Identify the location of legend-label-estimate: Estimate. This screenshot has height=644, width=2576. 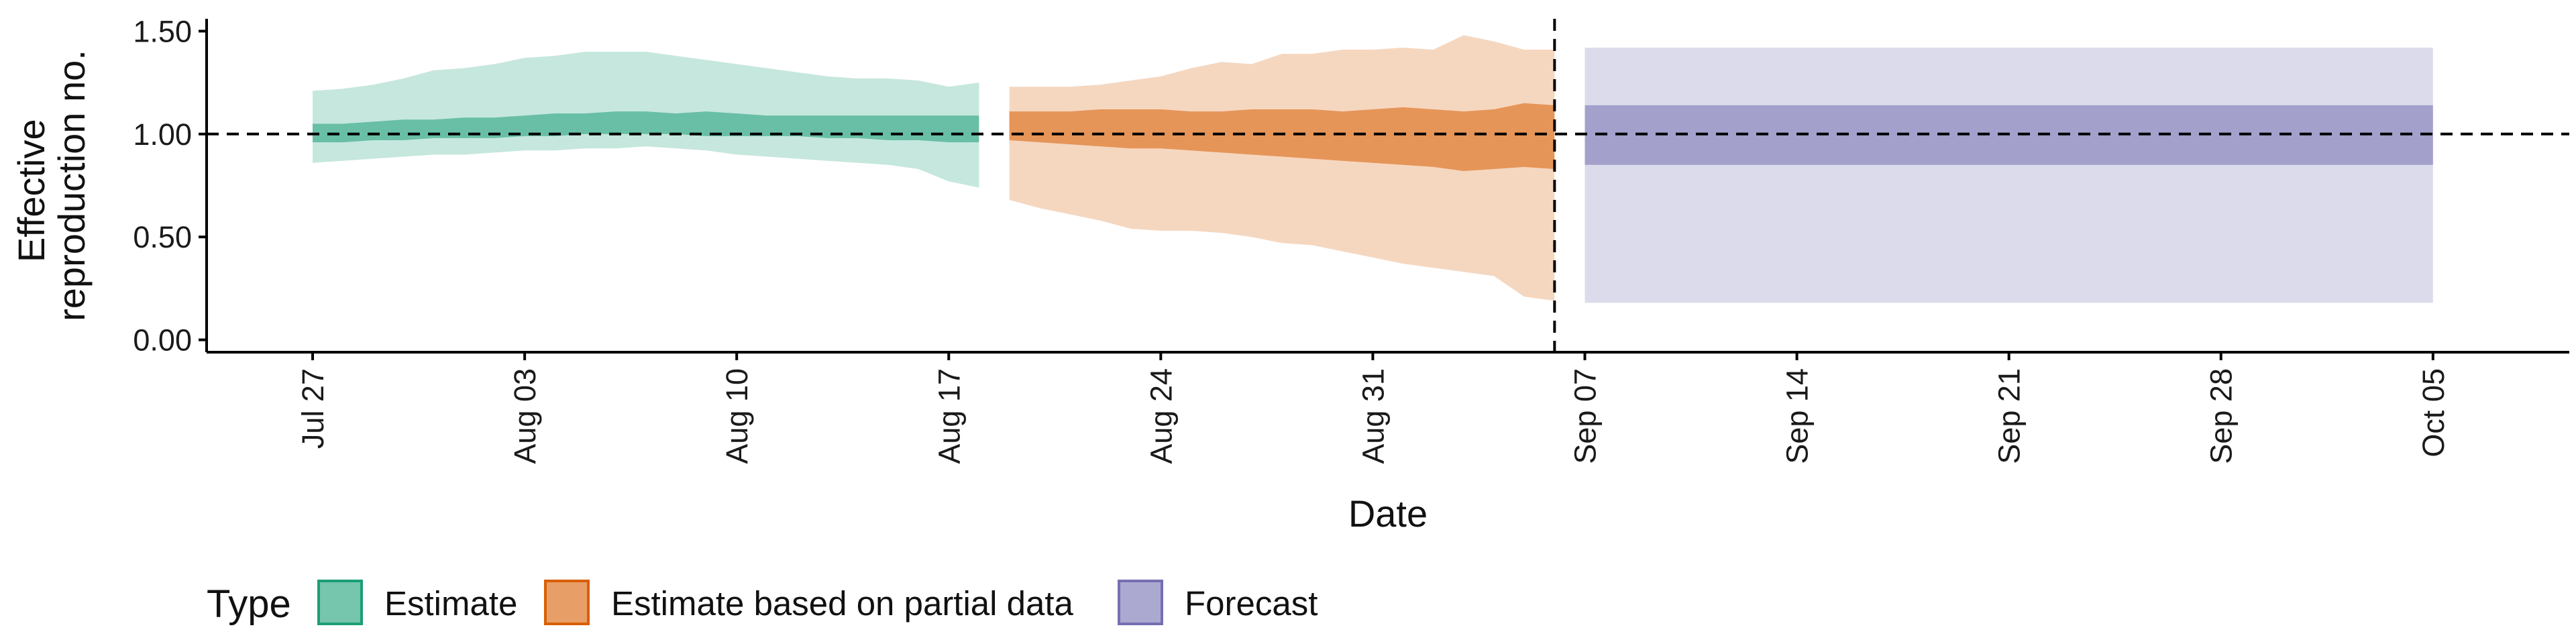
(450, 603).